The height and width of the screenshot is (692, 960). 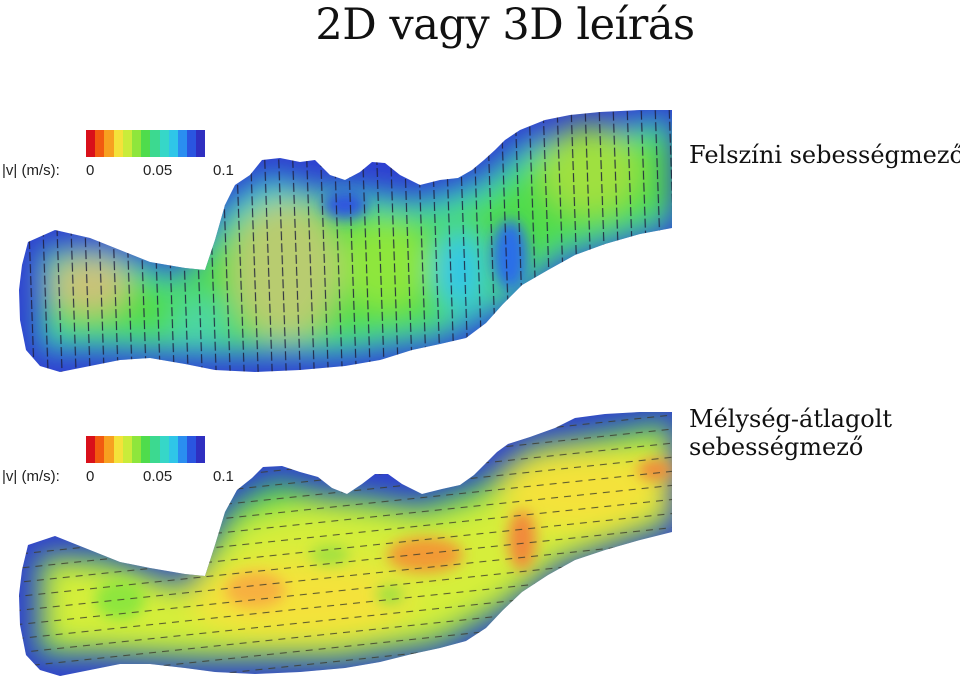 What do you see at coordinates (31, 476) in the screenshot?
I see `legend-label-bottom: |v| (m/s):` at bounding box center [31, 476].